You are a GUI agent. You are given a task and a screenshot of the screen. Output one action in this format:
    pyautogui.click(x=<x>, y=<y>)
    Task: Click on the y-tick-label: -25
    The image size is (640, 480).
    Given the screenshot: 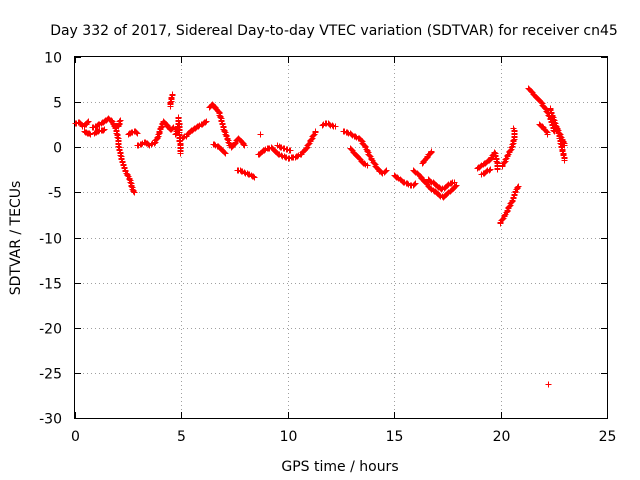 What is the action you would take?
    pyautogui.click(x=50, y=375)
    